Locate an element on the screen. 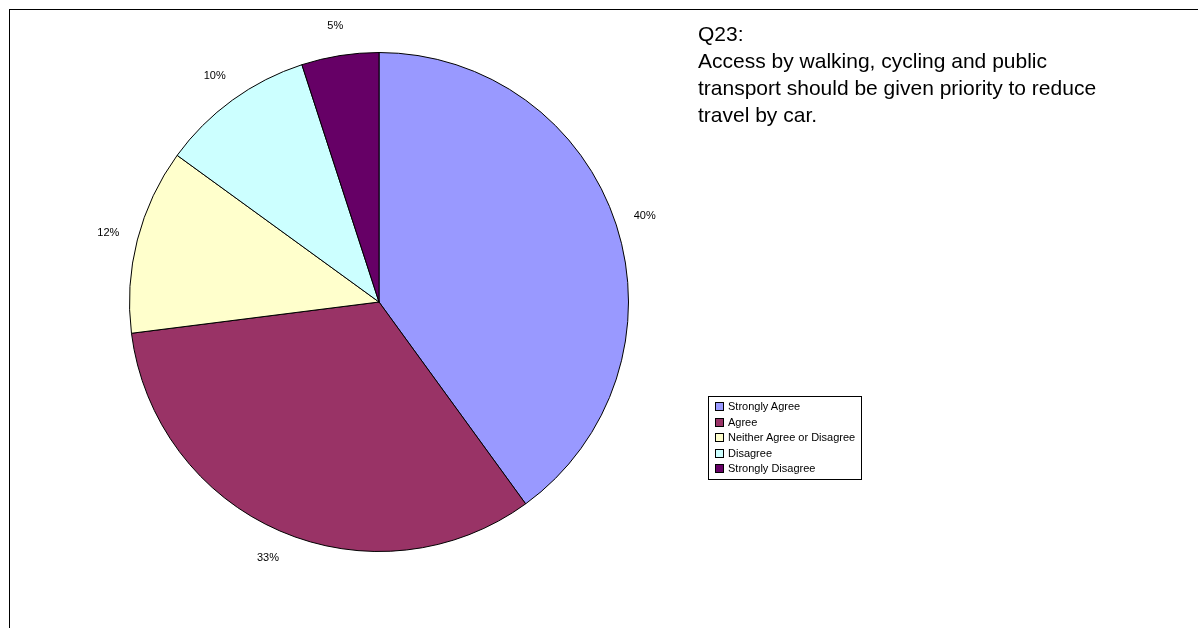 The height and width of the screenshot is (628, 1198). legend-label: Strongly Disagree is located at coordinates (772, 468).